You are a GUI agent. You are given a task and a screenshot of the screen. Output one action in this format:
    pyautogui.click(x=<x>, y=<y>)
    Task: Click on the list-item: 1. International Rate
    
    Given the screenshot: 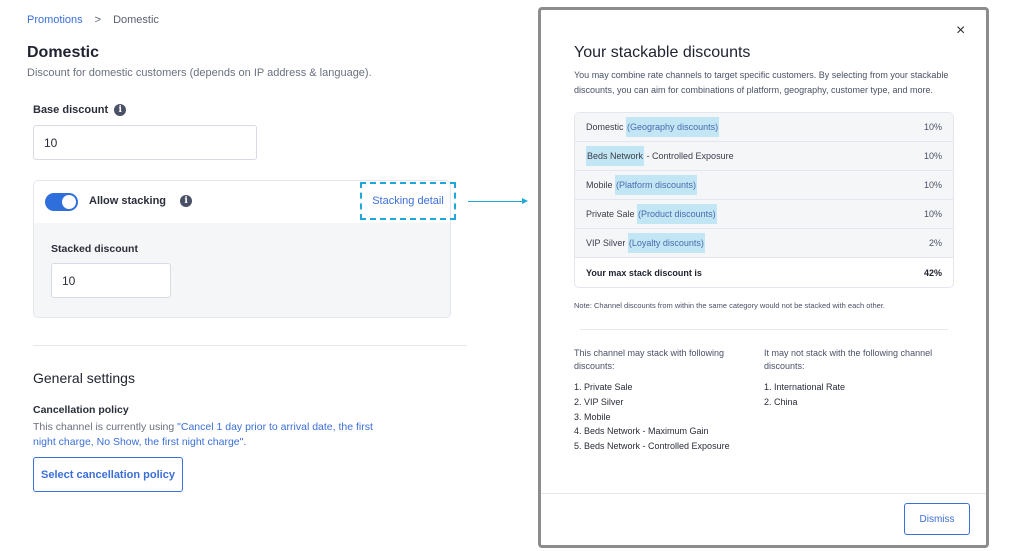 What is the action you would take?
    pyautogui.click(x=805, y=387)
    